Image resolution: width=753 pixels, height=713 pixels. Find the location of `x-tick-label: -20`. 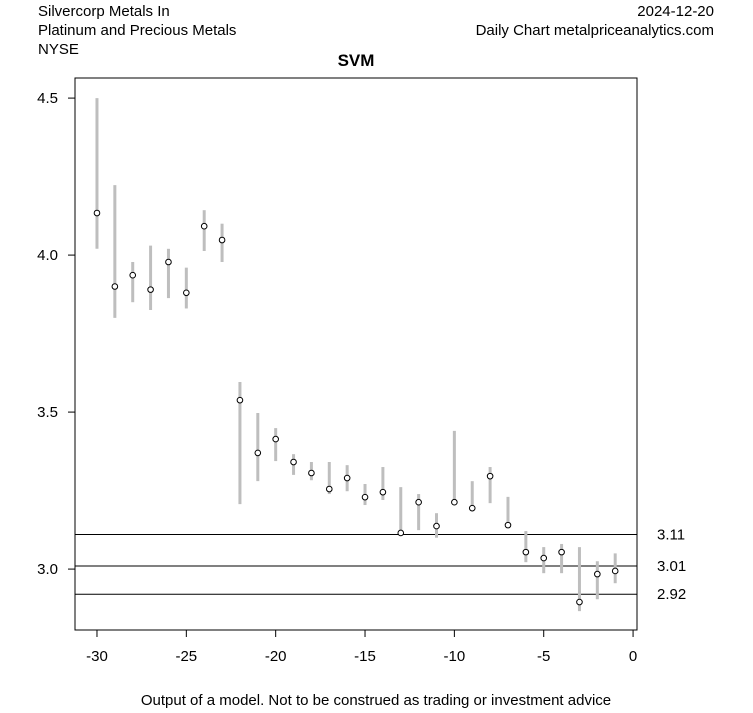

x-tick-label: -20 is located at coordinates (276, 656).